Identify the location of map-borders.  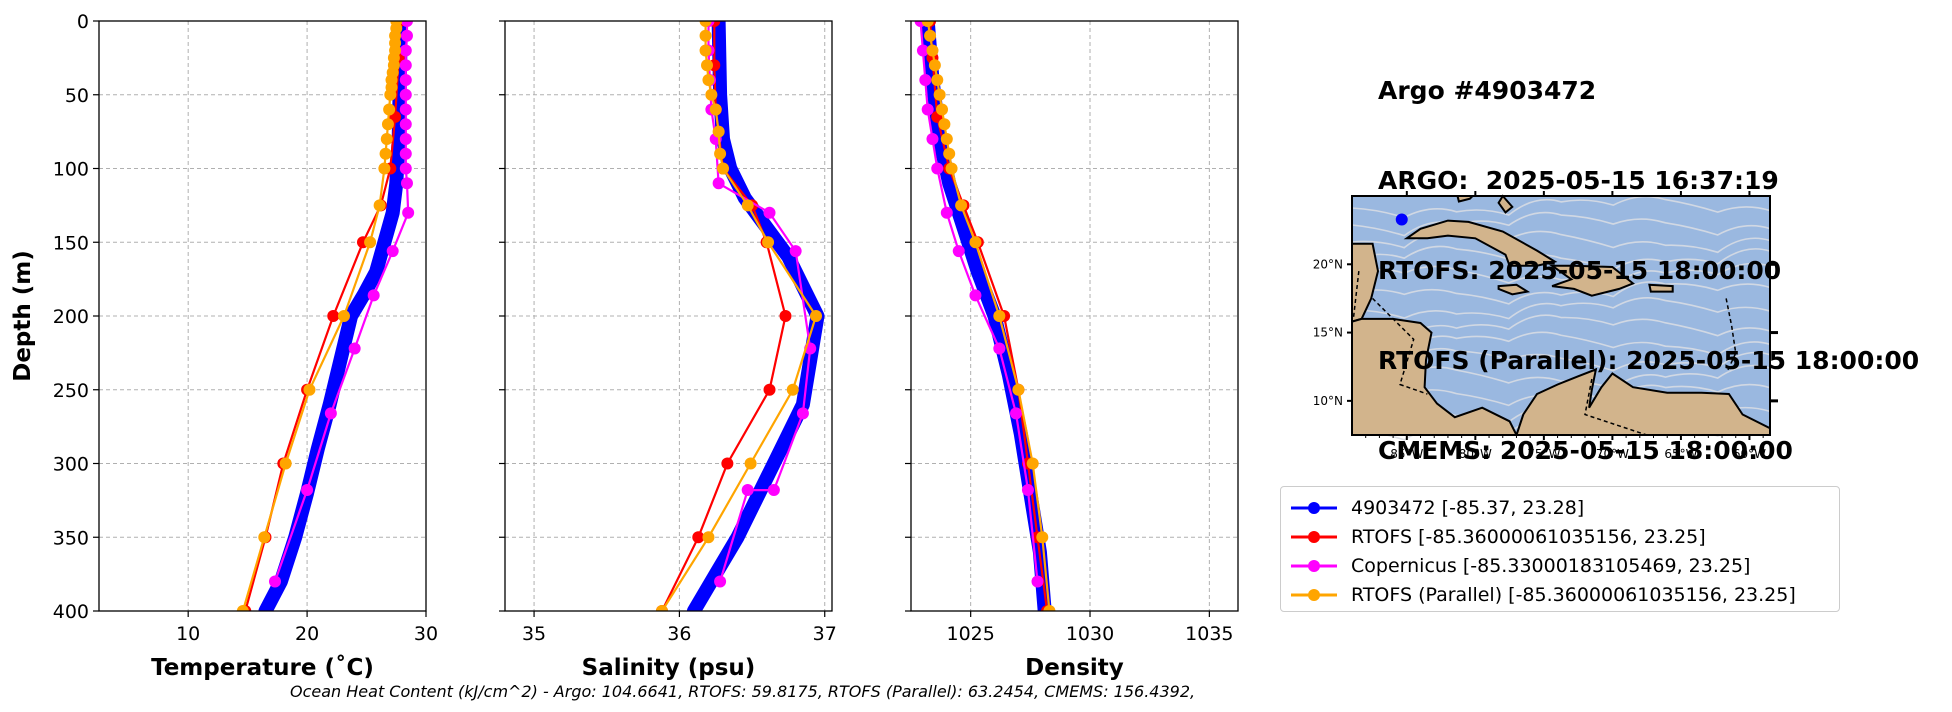
(1544, 353).